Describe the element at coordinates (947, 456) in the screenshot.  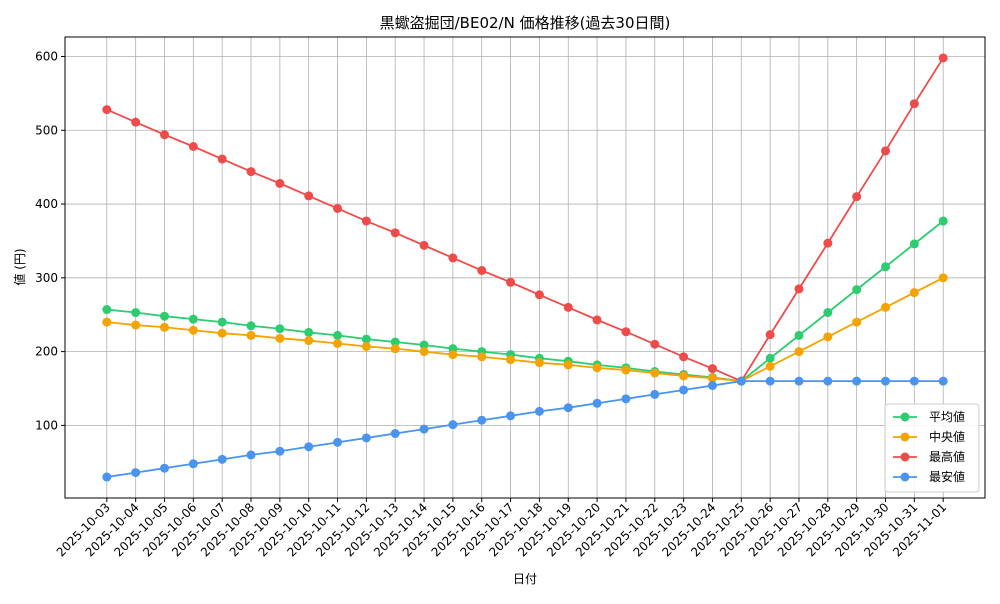
I see `legend-label: 最高値` at that location.